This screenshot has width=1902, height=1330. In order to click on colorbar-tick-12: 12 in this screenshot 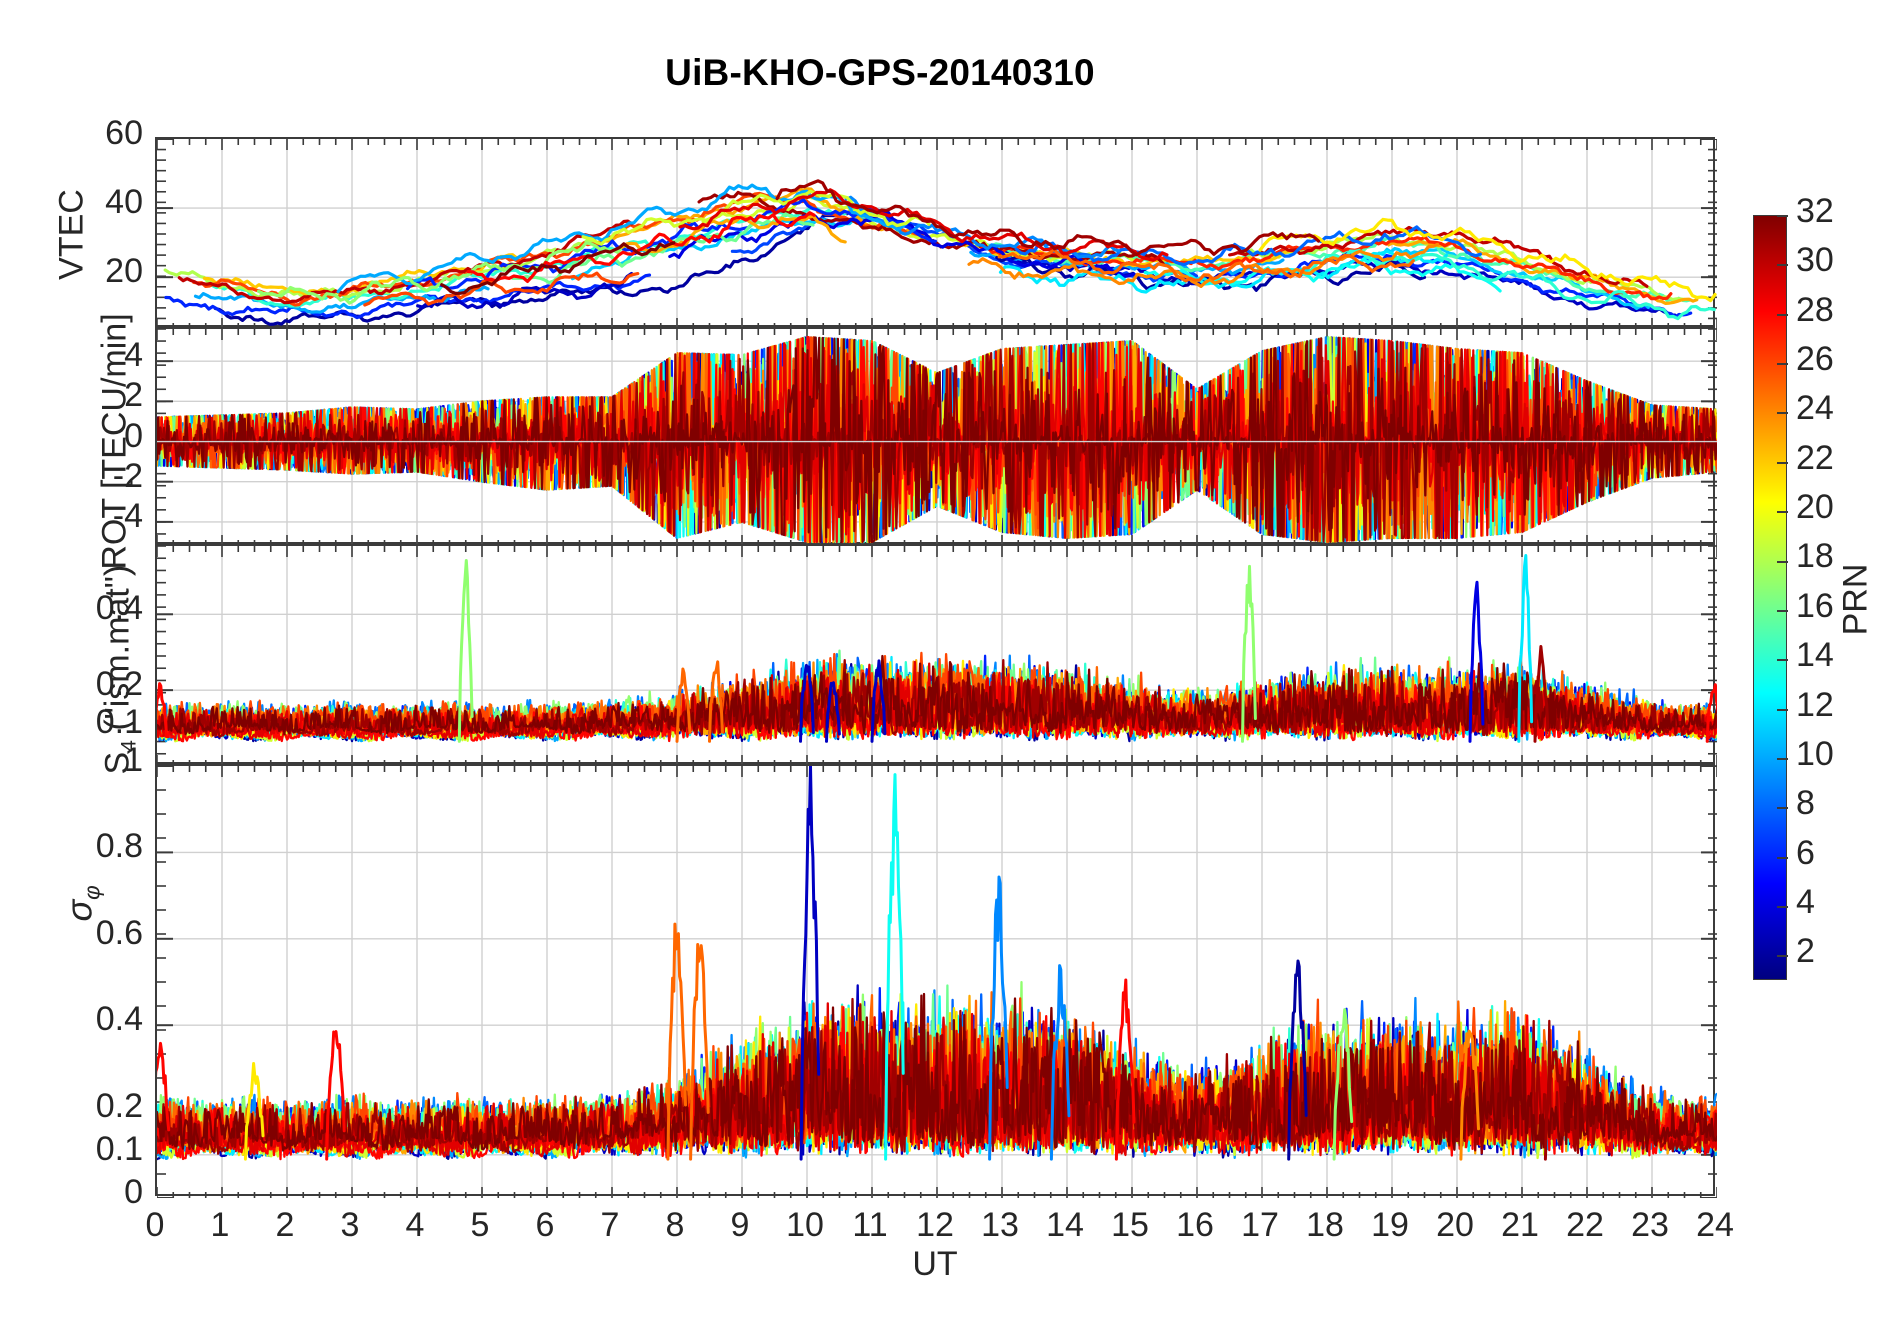, I will do `click(1815, 704)`.